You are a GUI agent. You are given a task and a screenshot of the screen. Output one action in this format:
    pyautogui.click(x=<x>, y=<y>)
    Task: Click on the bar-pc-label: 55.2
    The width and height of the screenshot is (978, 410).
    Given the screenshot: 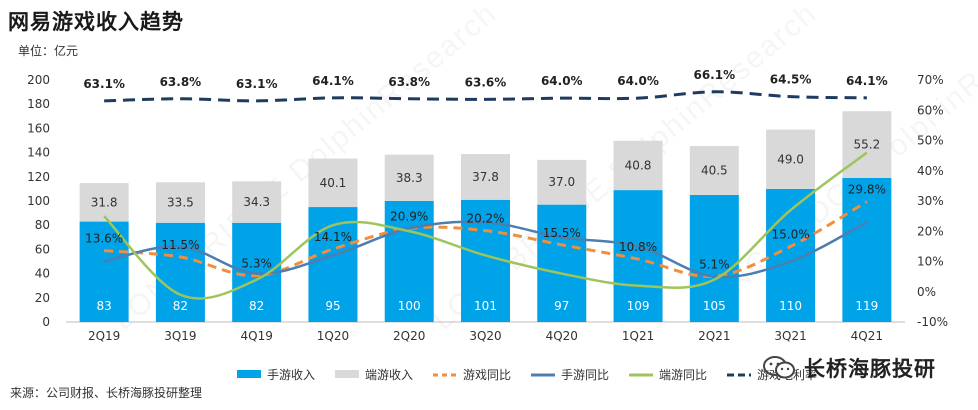 What is the action you would take?
    pyautogui.click(x=867, y=145)
    